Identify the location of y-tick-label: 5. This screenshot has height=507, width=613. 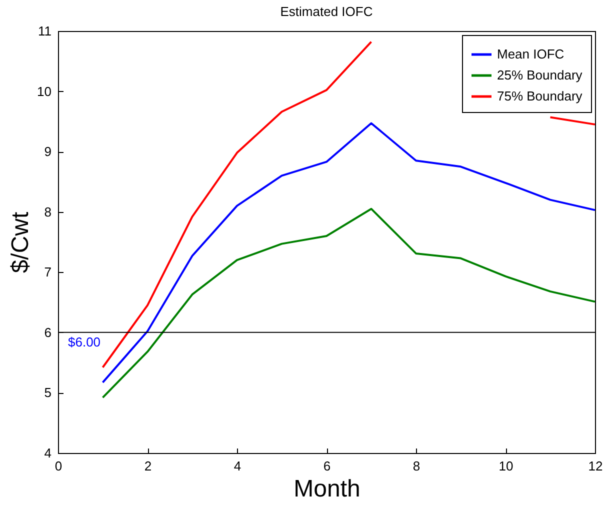
(48, 392).